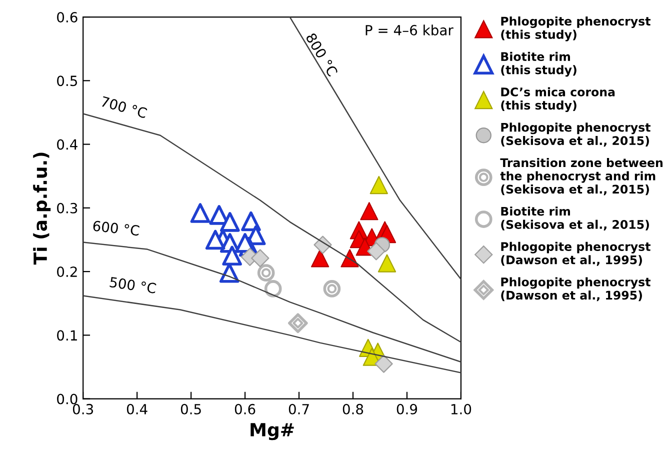 This screenshot has width=670, height=460. I want to click on x-tick-label: 0.7, so click(298, 409).